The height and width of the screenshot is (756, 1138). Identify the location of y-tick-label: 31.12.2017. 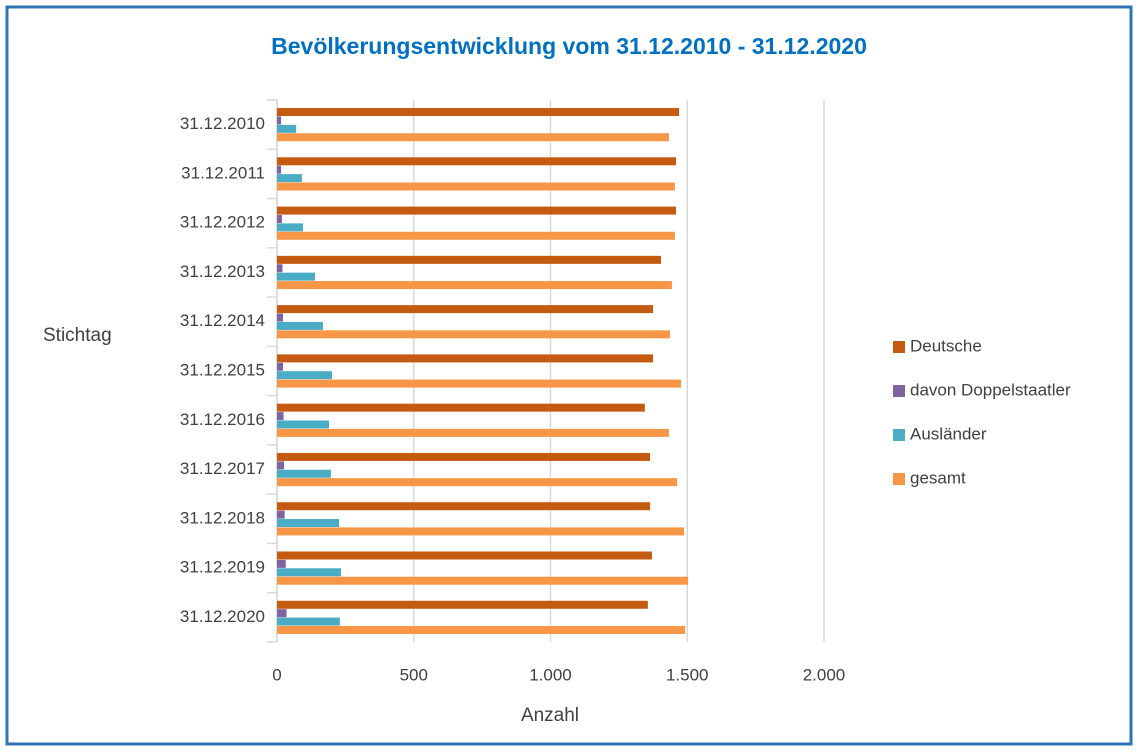
(222, 468).